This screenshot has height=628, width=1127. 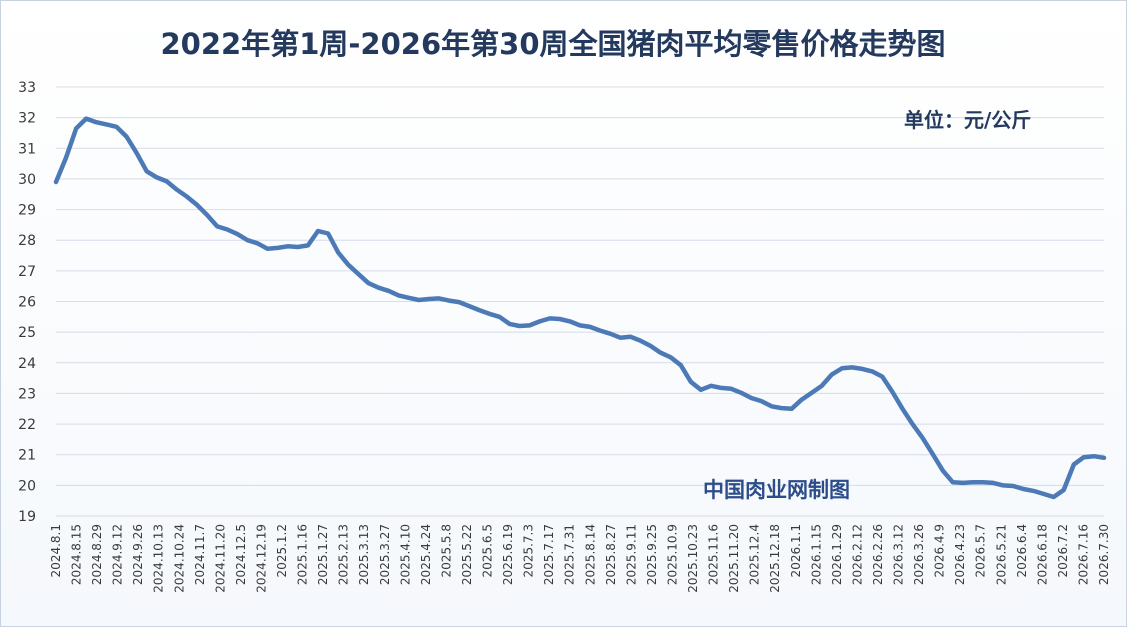 What do you see at coordinates (796, 550) in the screenshot?
I see `x-tick-label: 2026.1.1` at bounding box center [796, 550].